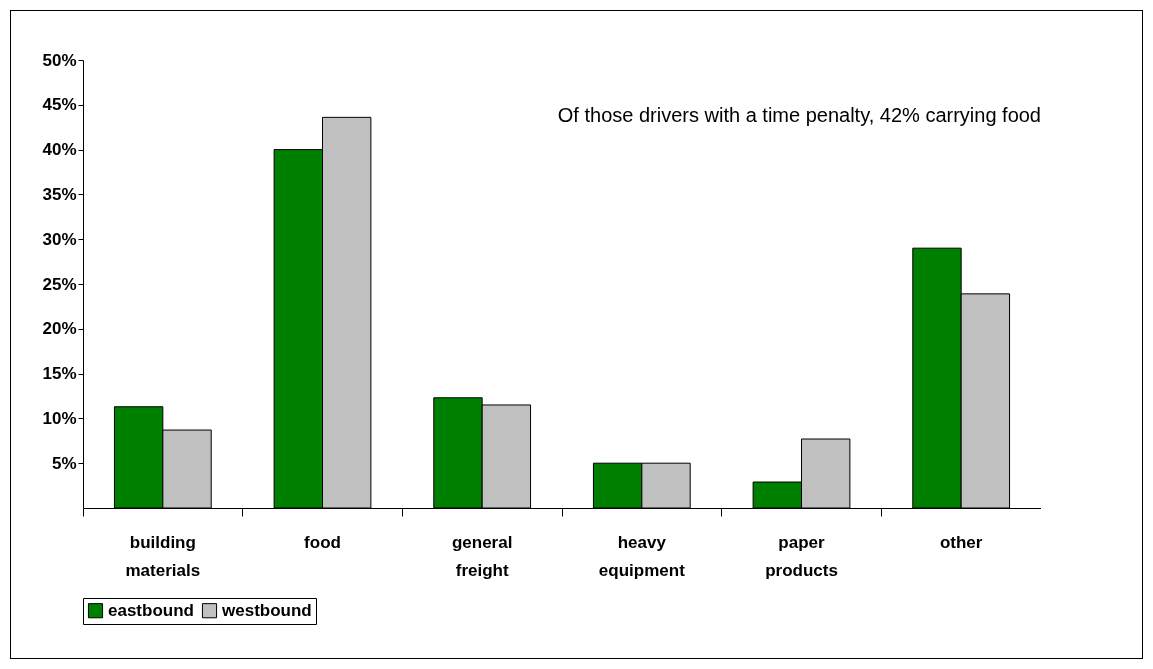 This screenshot has width=1153, height=669. Describe the element at coordinates (59, 239) in the screenshot. I see `y-tick-label: 30%` at that location.